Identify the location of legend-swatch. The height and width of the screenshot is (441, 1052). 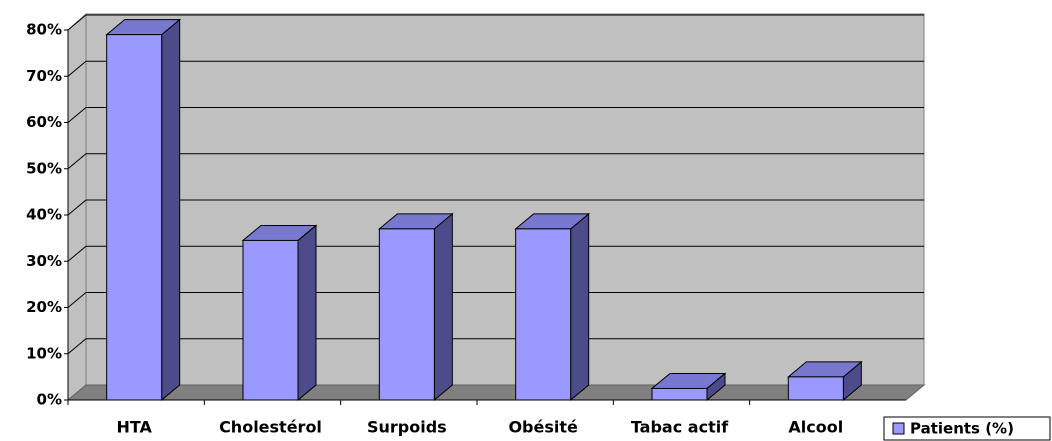
(898, 428).